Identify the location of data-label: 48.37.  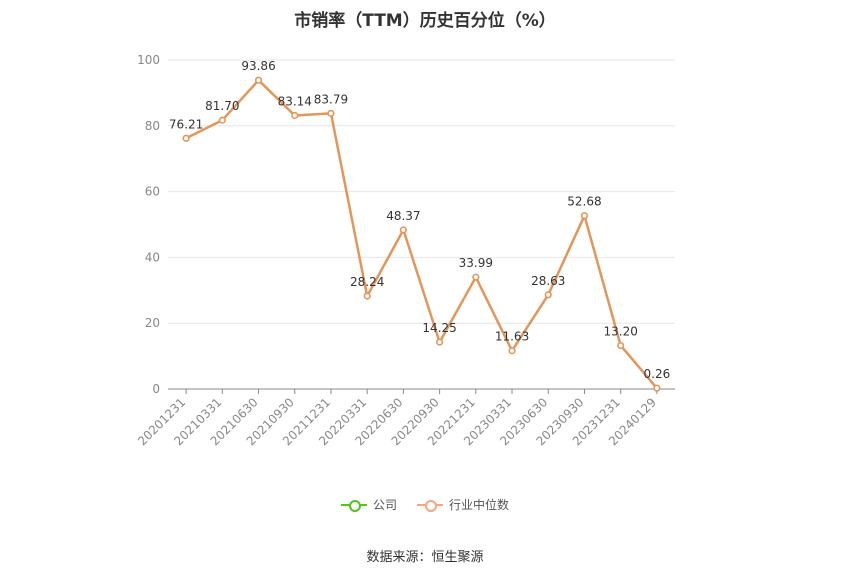
(403, 216).